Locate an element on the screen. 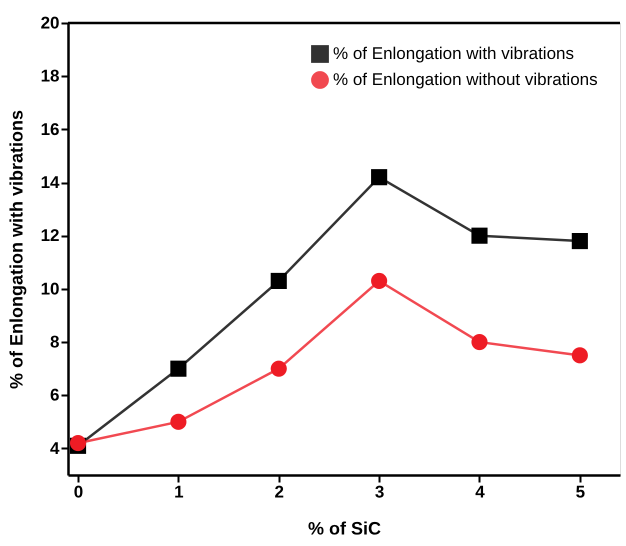 The width and height of the screenshot is (626, 546). y-tick-label: 6 is located at coordinates (55, 395).